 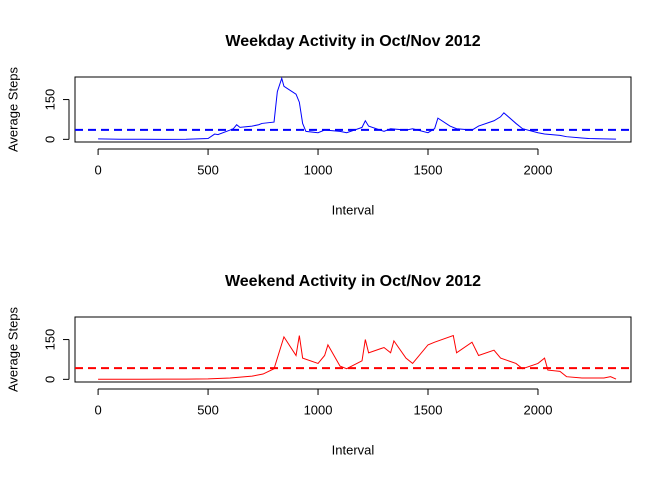 I want to click on chart-title: Weekday Activity in Oct/Nov 2012, so click(x=352, y=41).